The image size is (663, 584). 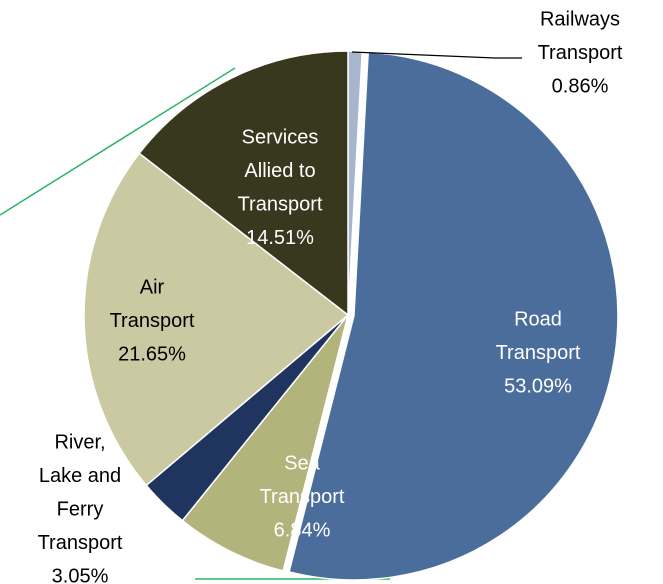 What do you see at coordinates (80, 574) in the screenshot?
I see `value-label: 3.05%` at bounding box center [80, 574].